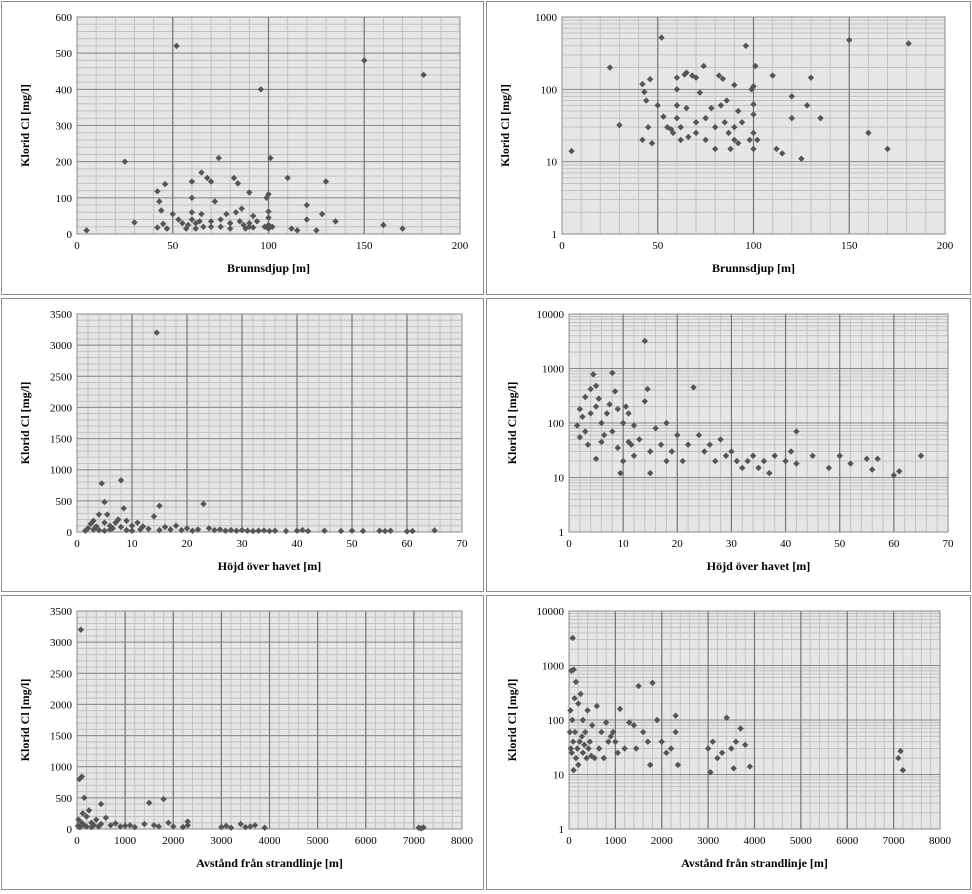  I want to click on y-tick-label: 10, so click(552, 163).